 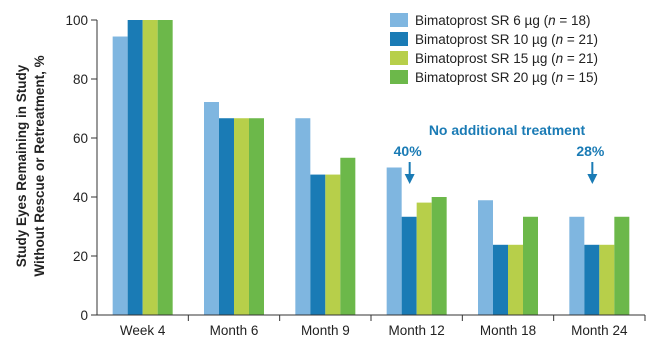 I want to click on x-tick-label: Month 12, so click(x=417, y=330).